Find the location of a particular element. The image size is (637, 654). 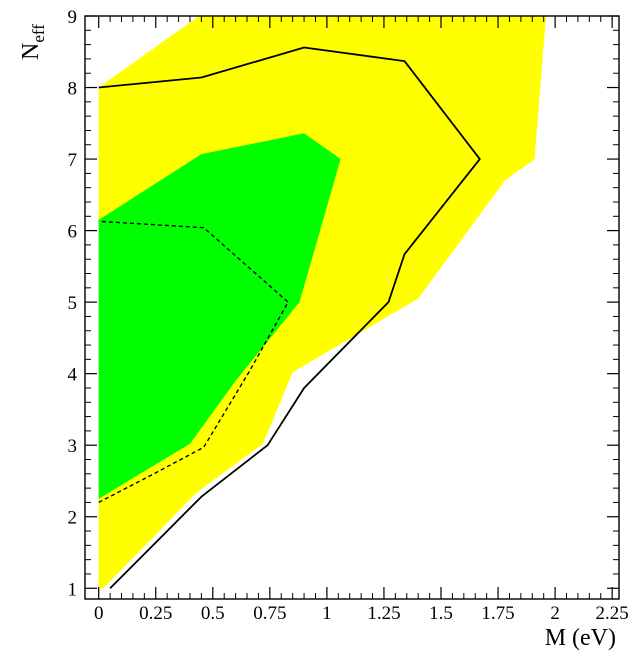

x-tick-label: 0 is located at coordinates (99, 613).